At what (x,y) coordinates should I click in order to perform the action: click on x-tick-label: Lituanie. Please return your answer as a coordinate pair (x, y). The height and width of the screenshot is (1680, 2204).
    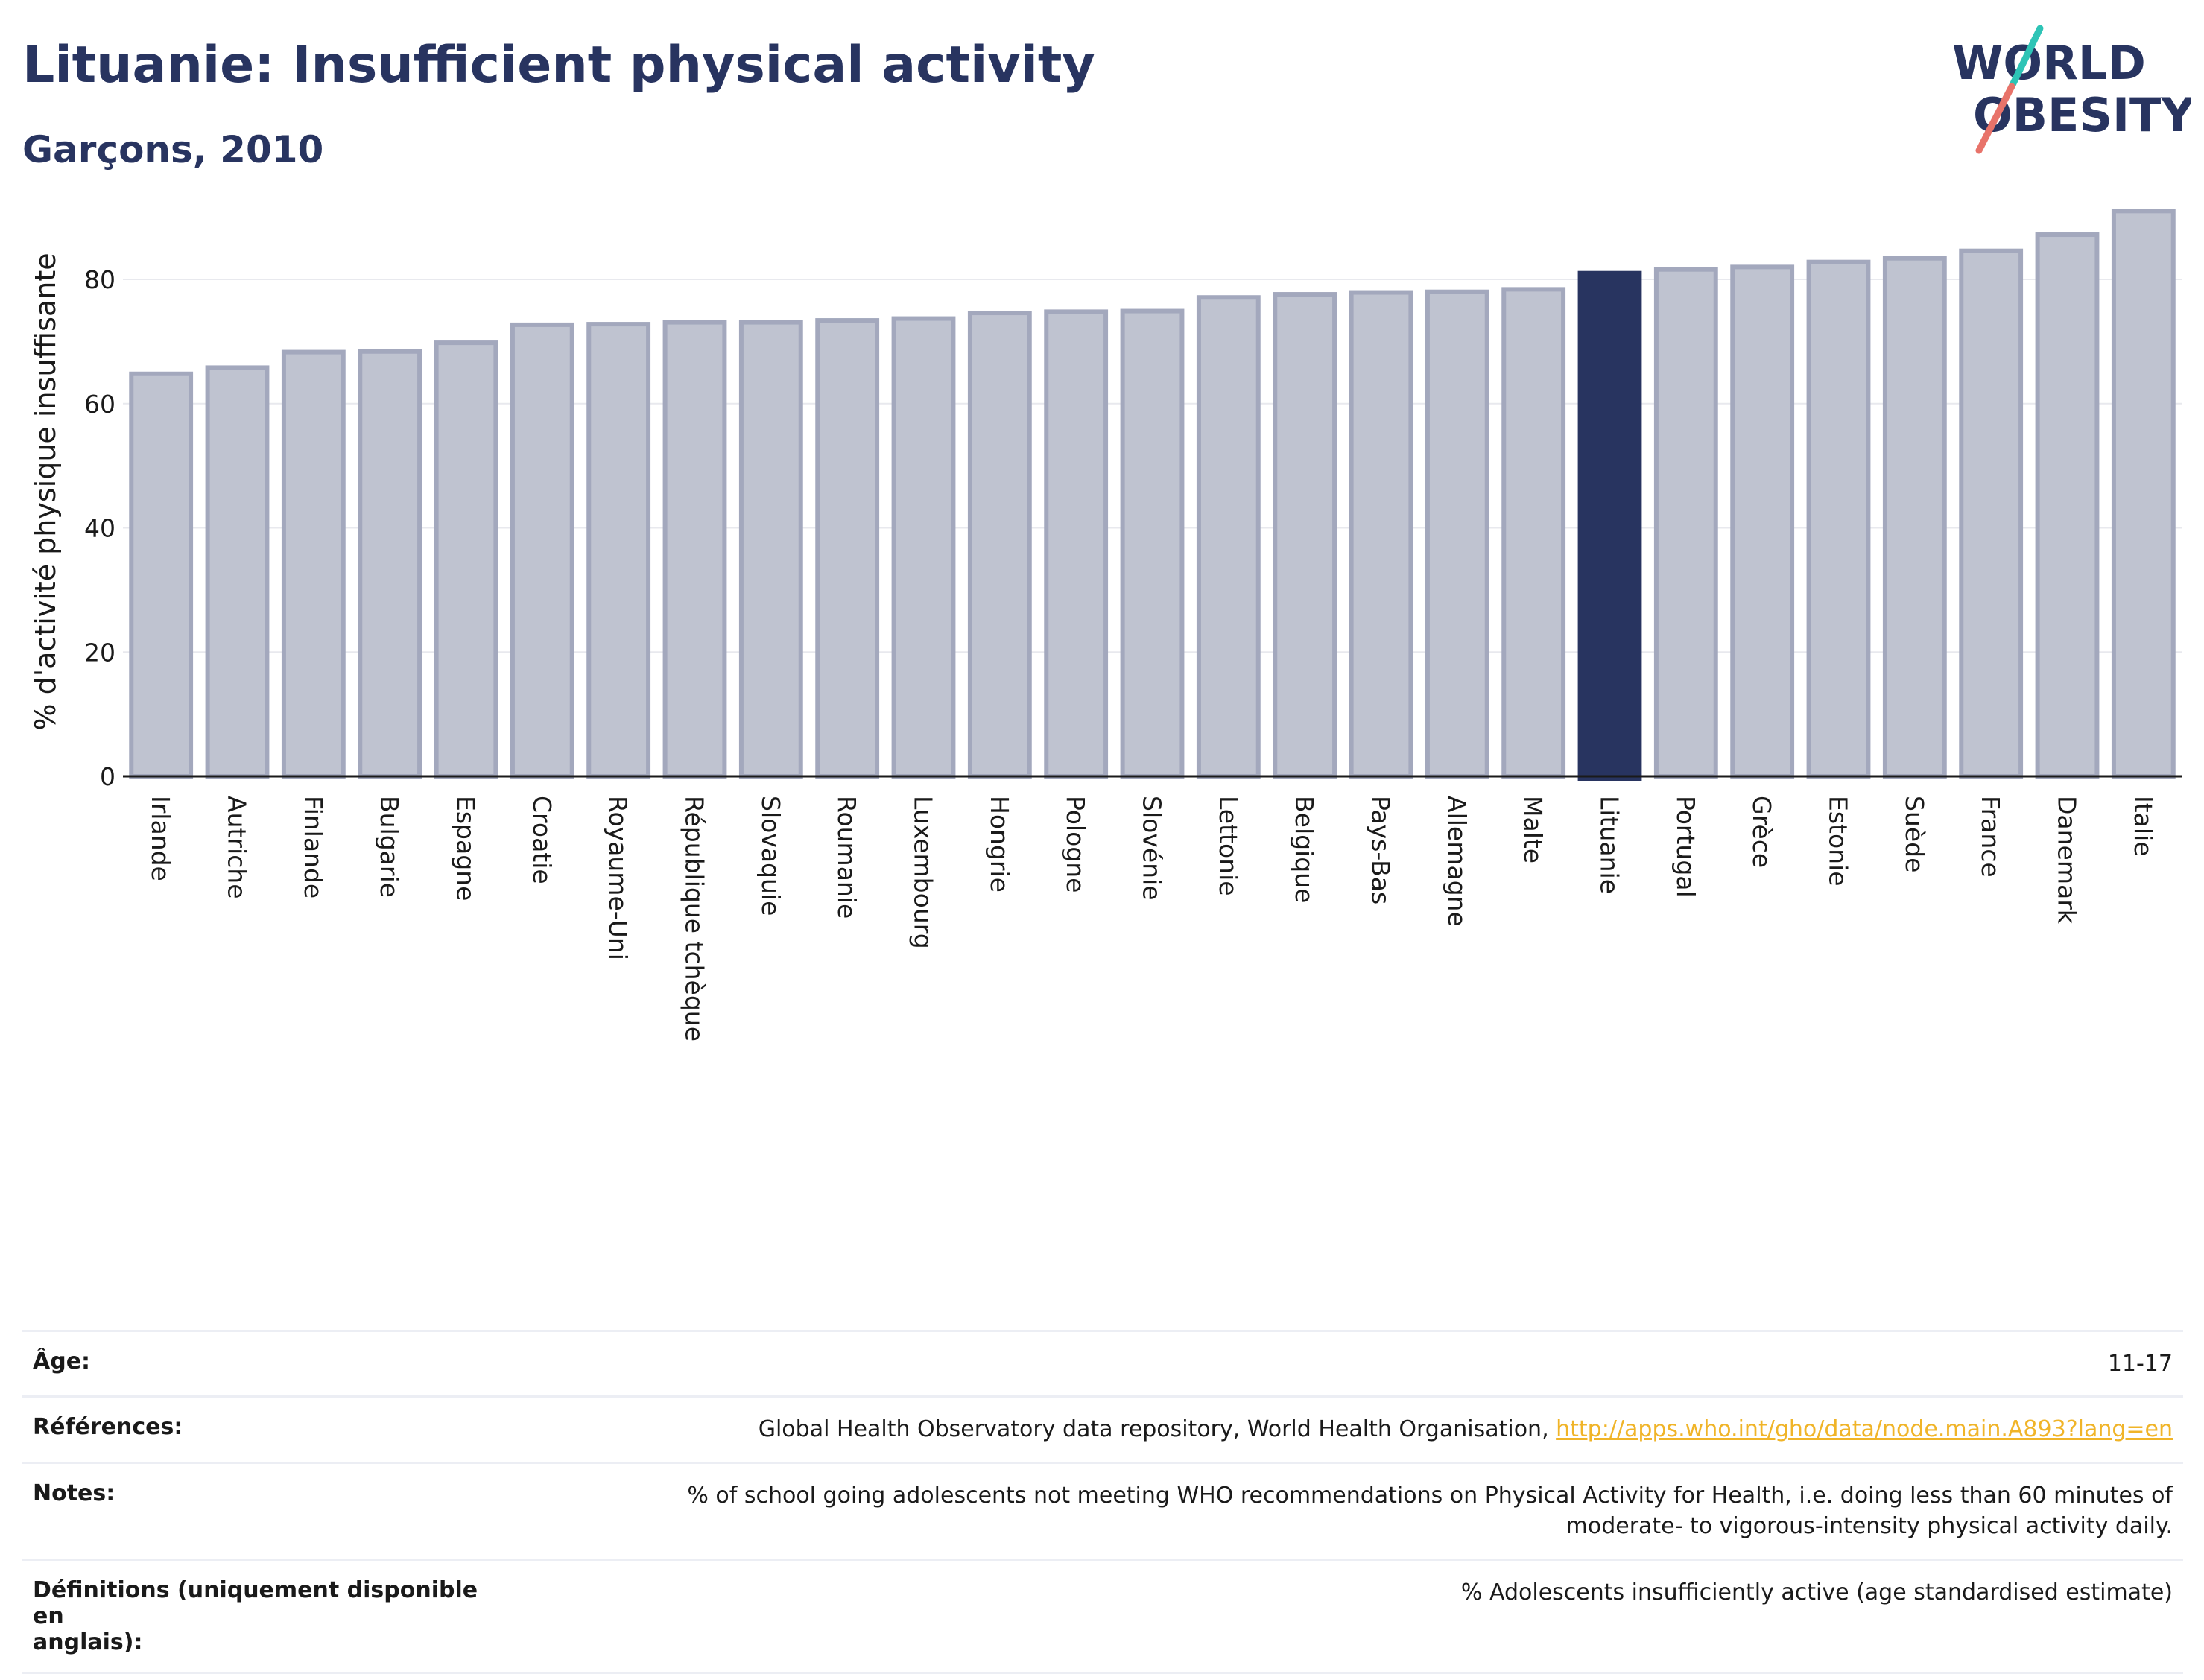
    Looking at the image, I should click on (1609, 845).